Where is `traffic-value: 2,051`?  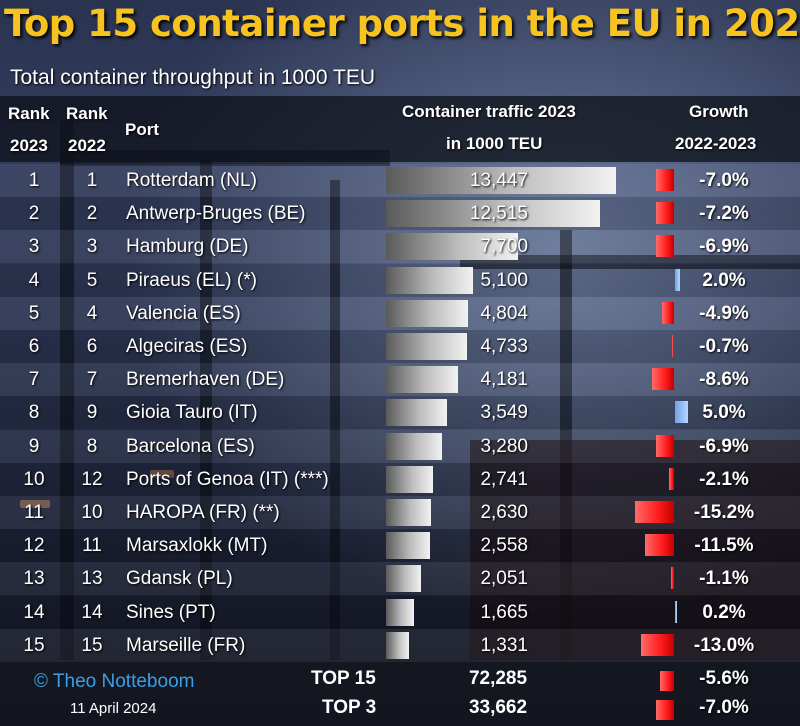 traffic-value: 2,051 is located at coordinates (504, 578).